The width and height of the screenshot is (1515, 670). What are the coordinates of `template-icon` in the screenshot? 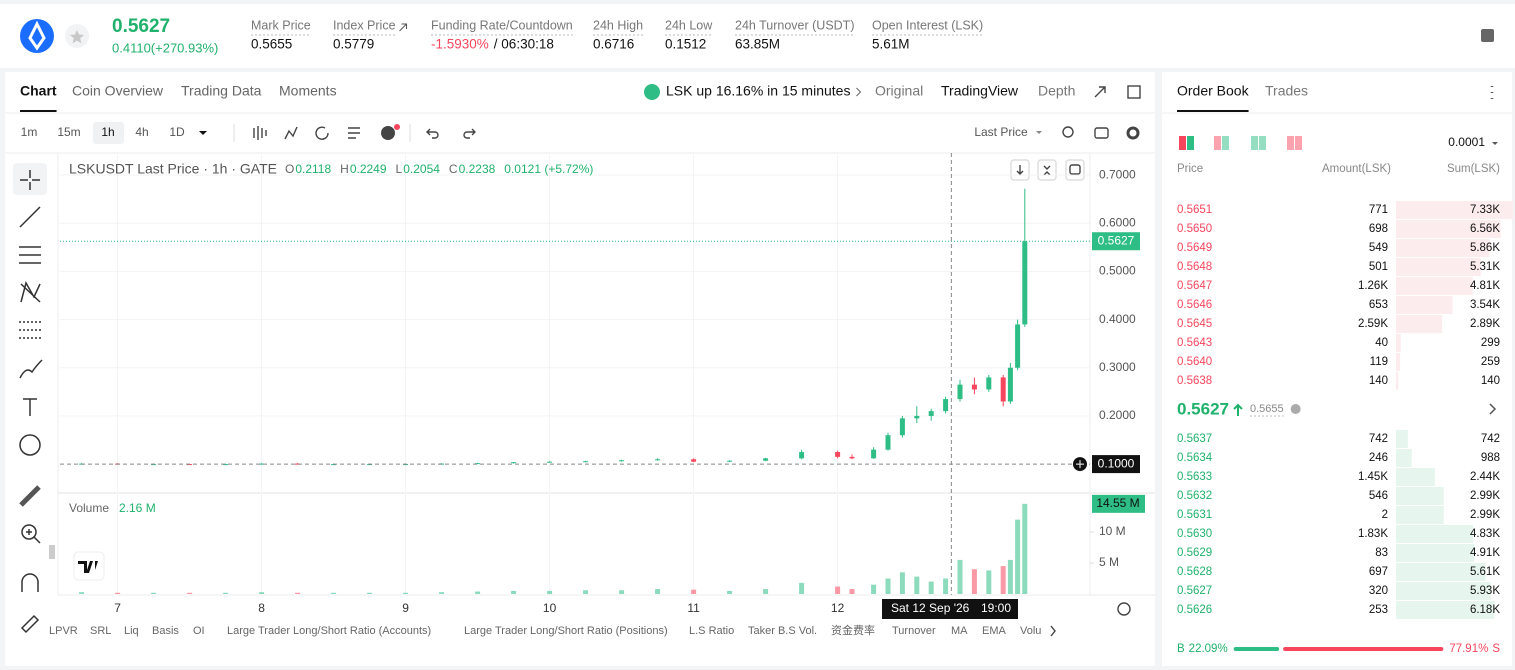 It's located at (354, 133).